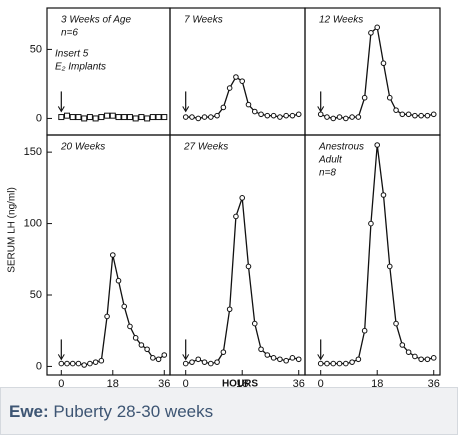 The height and width of the screenshot is (437, 458). I want to click on annotation: Insert 5, so click(72, 54).